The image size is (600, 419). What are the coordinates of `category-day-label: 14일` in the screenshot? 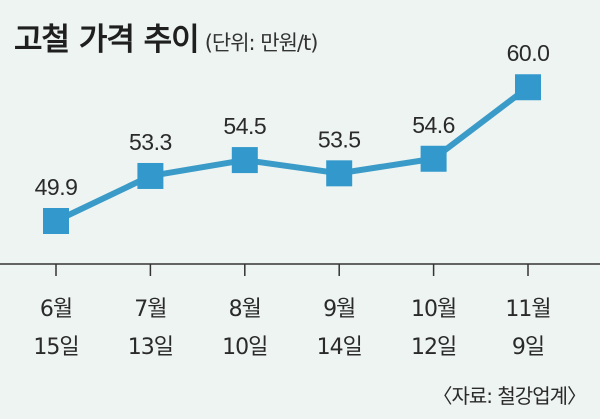 It's located at (339, 347).